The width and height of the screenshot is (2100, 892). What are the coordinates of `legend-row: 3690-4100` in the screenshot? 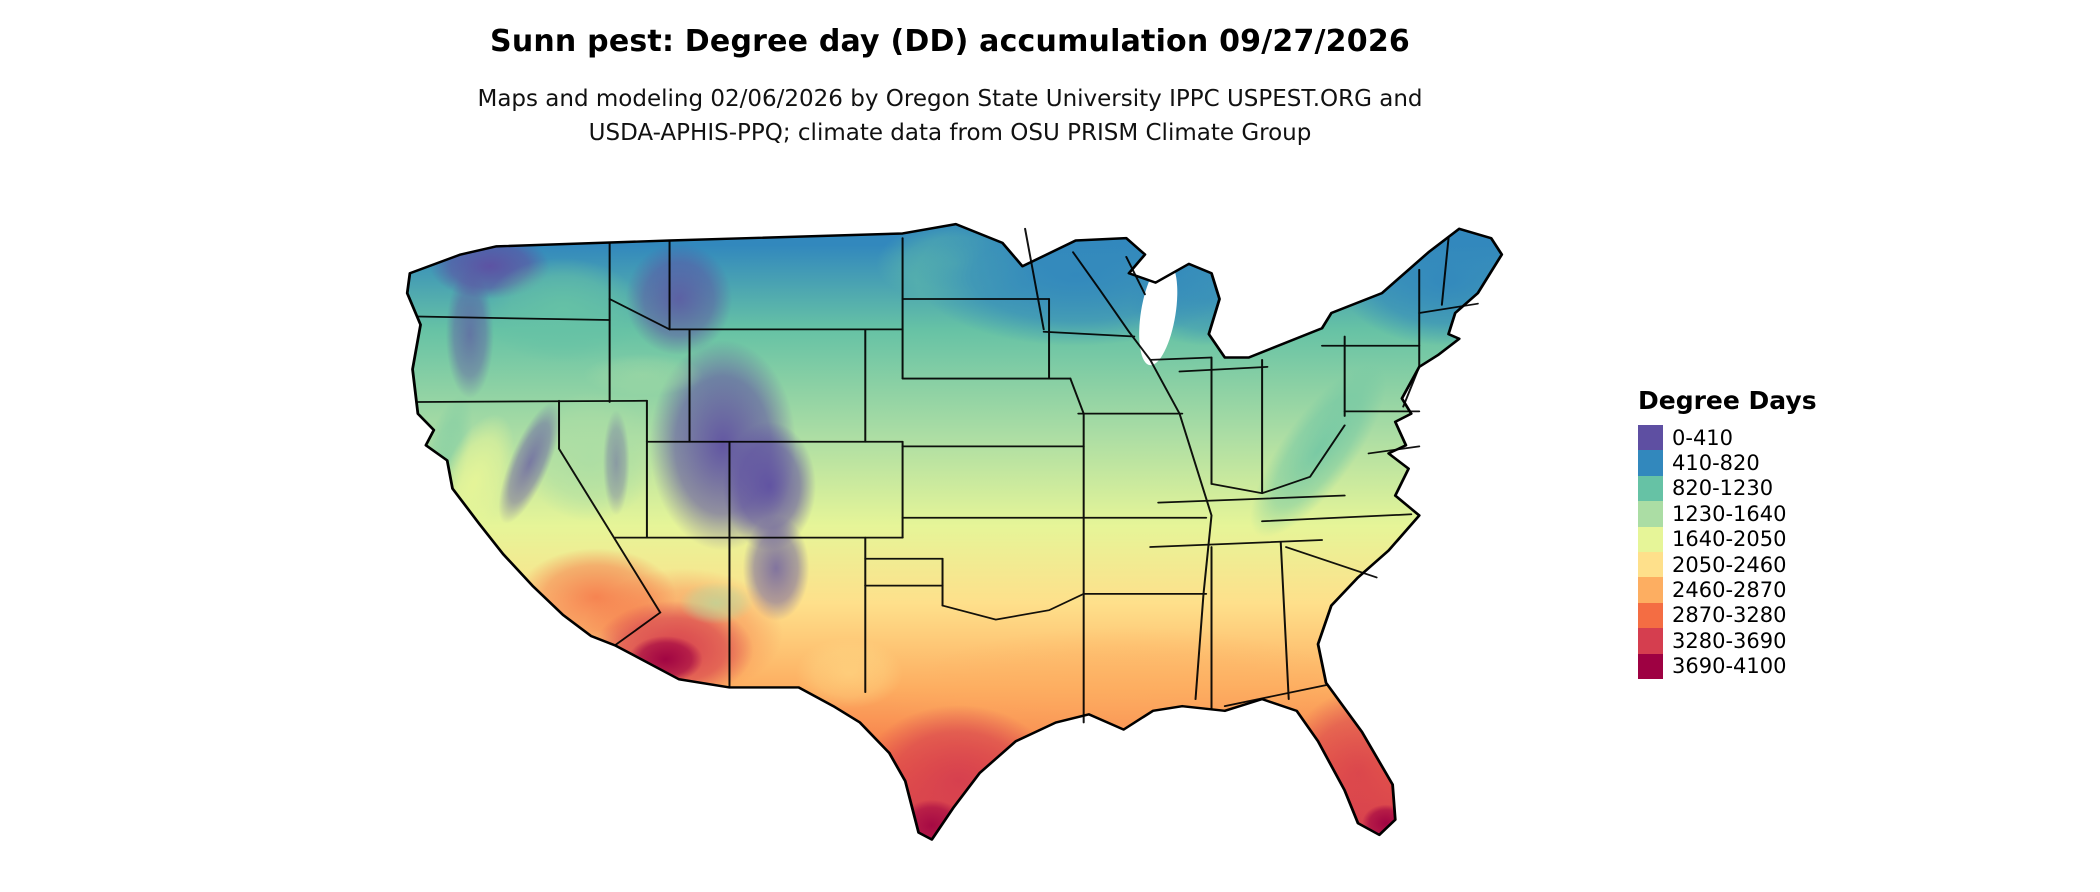 It's located at (1727, 666).